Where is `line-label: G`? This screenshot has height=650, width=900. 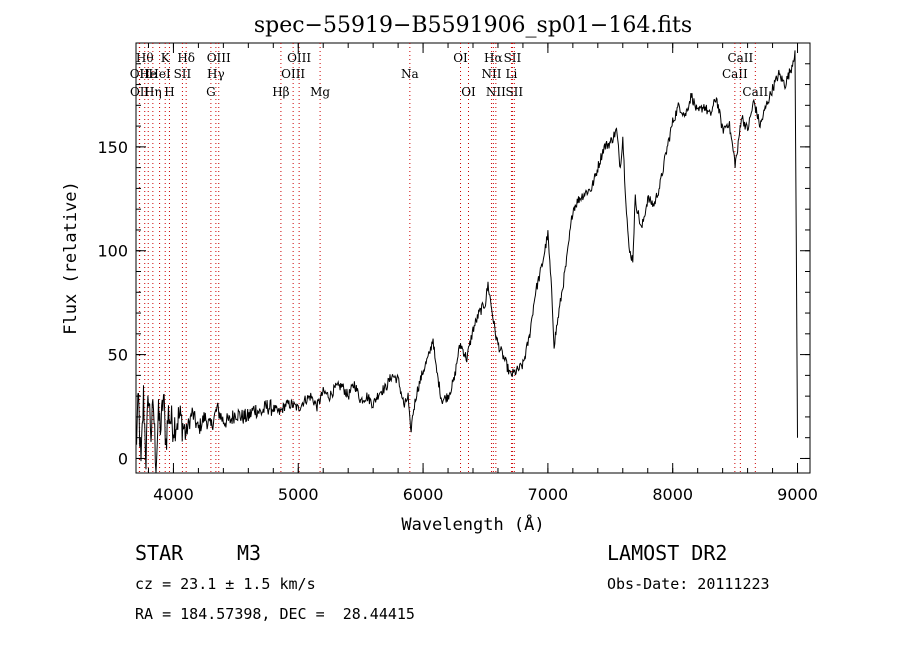
line-label: G is located at coordinates (211, 92).